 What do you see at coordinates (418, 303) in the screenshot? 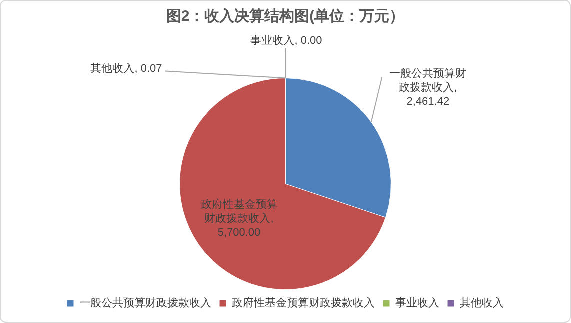
I see `legend-label: 事业收入` at bounding box center [418, 303].